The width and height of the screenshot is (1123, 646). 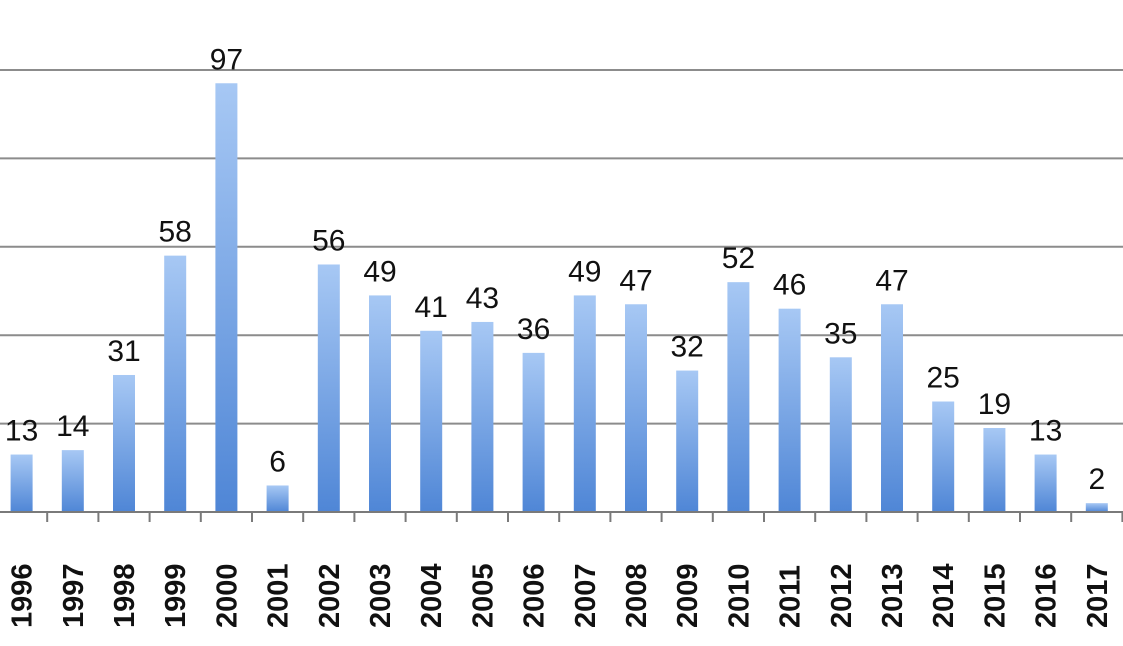 What do you see at coordinates (1045, 483) in the screenshot?
I see `bar-2016` at bounding box center [1045, 483].